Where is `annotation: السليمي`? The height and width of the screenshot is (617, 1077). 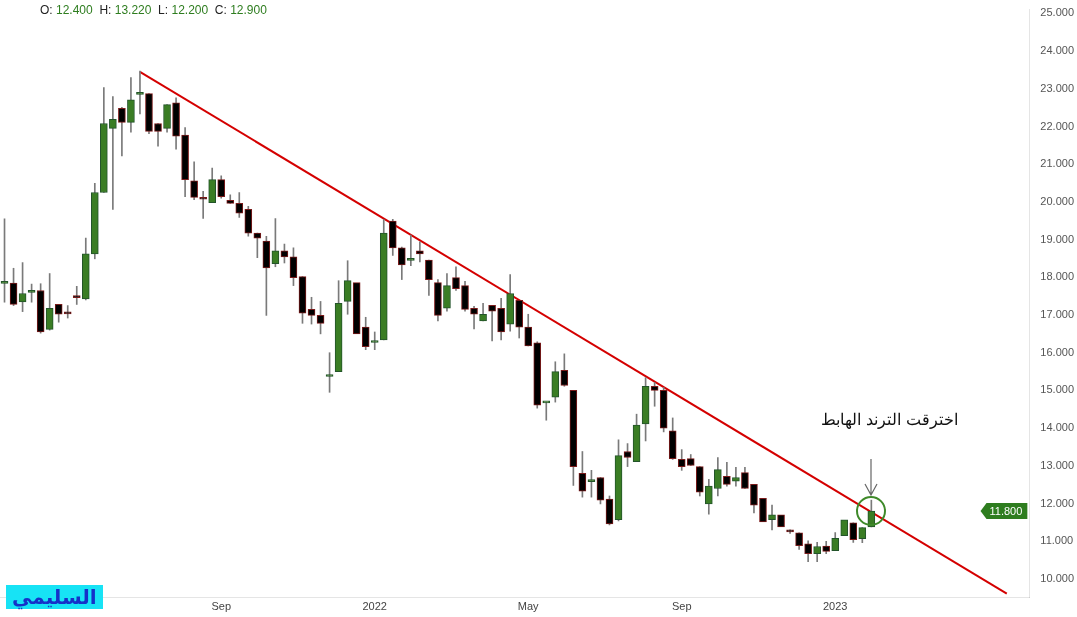 annotation: السليمي is located at coordinates (54, 597).